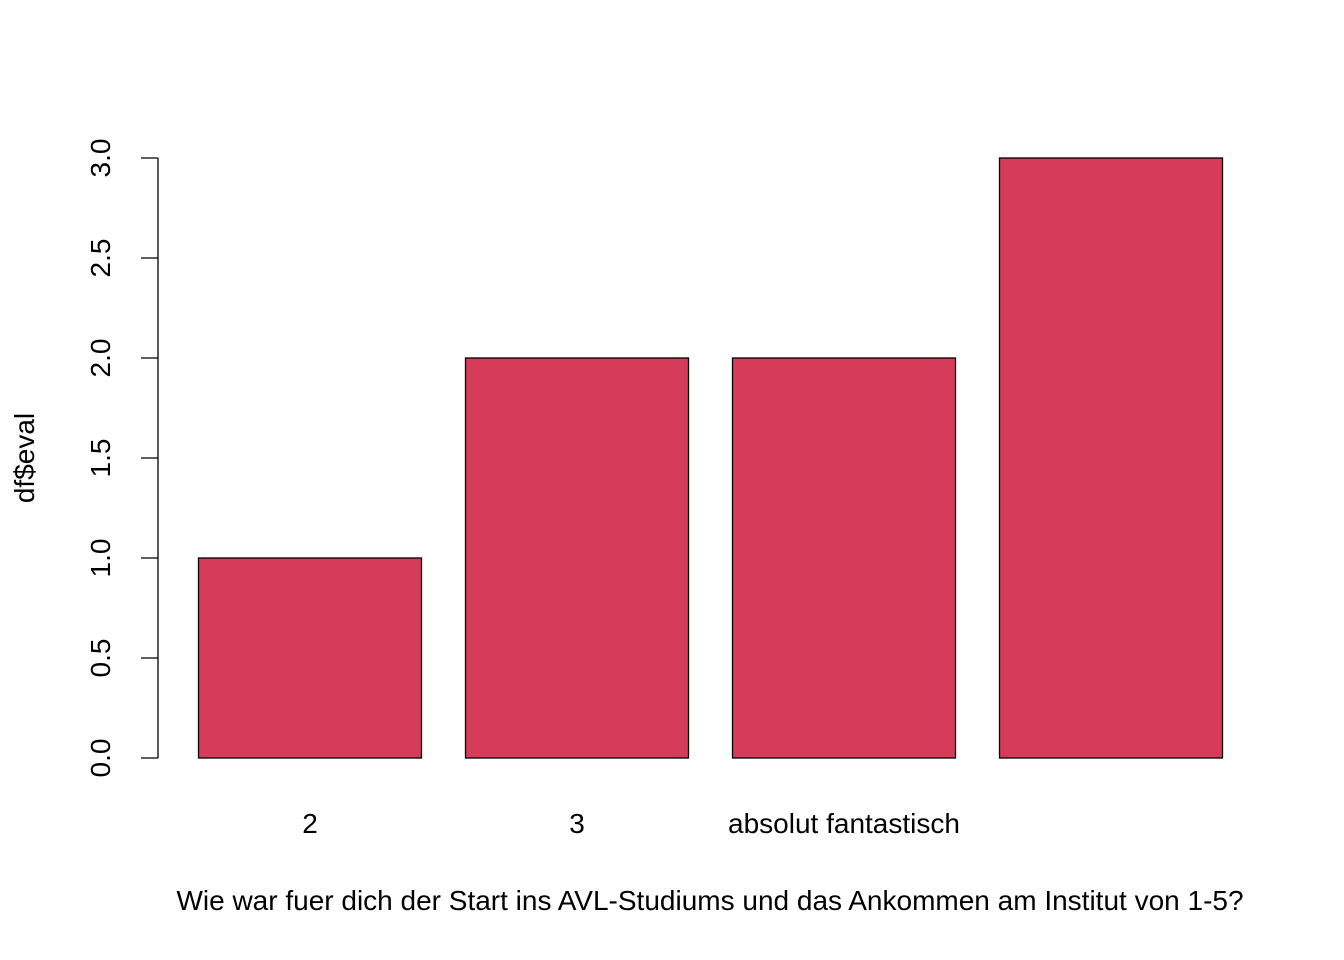 The image size is (1344, 960). What do you see at coordinates (577, 823) in the screenshot?
I see `x-tick-label: 3` at bounding box center [577, 823].